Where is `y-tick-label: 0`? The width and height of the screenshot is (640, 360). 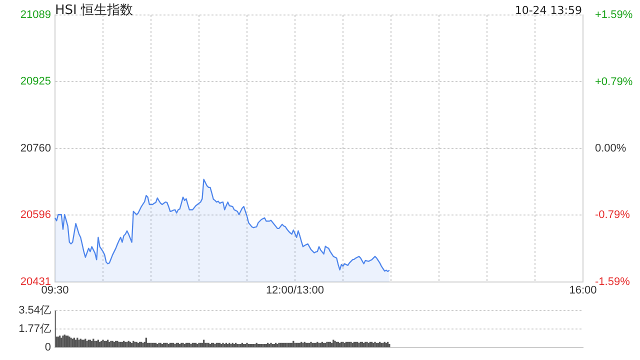 y-tick-label: 0 is located at coordinates (47, 347).